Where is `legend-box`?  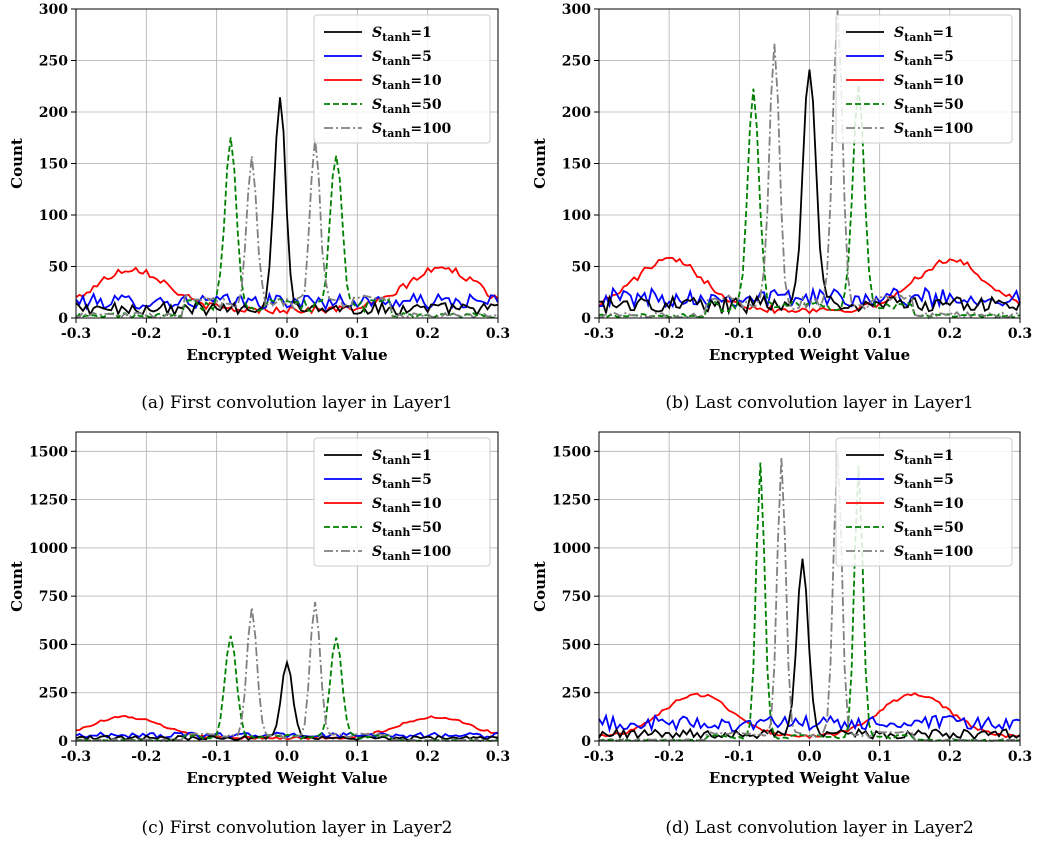 legend-box is located at coordinates (402, 502).